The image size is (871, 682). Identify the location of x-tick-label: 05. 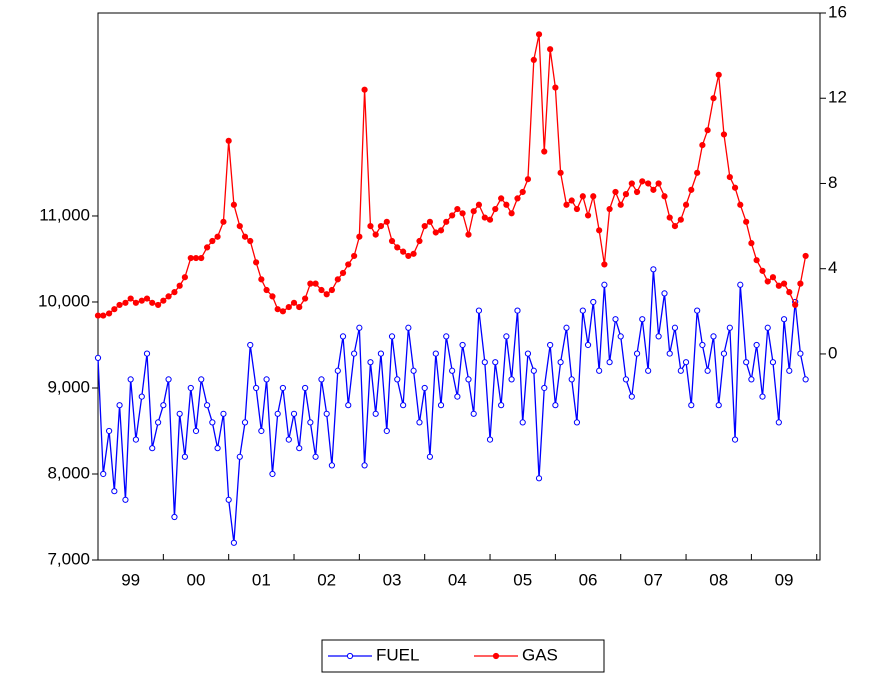
(522, 579).